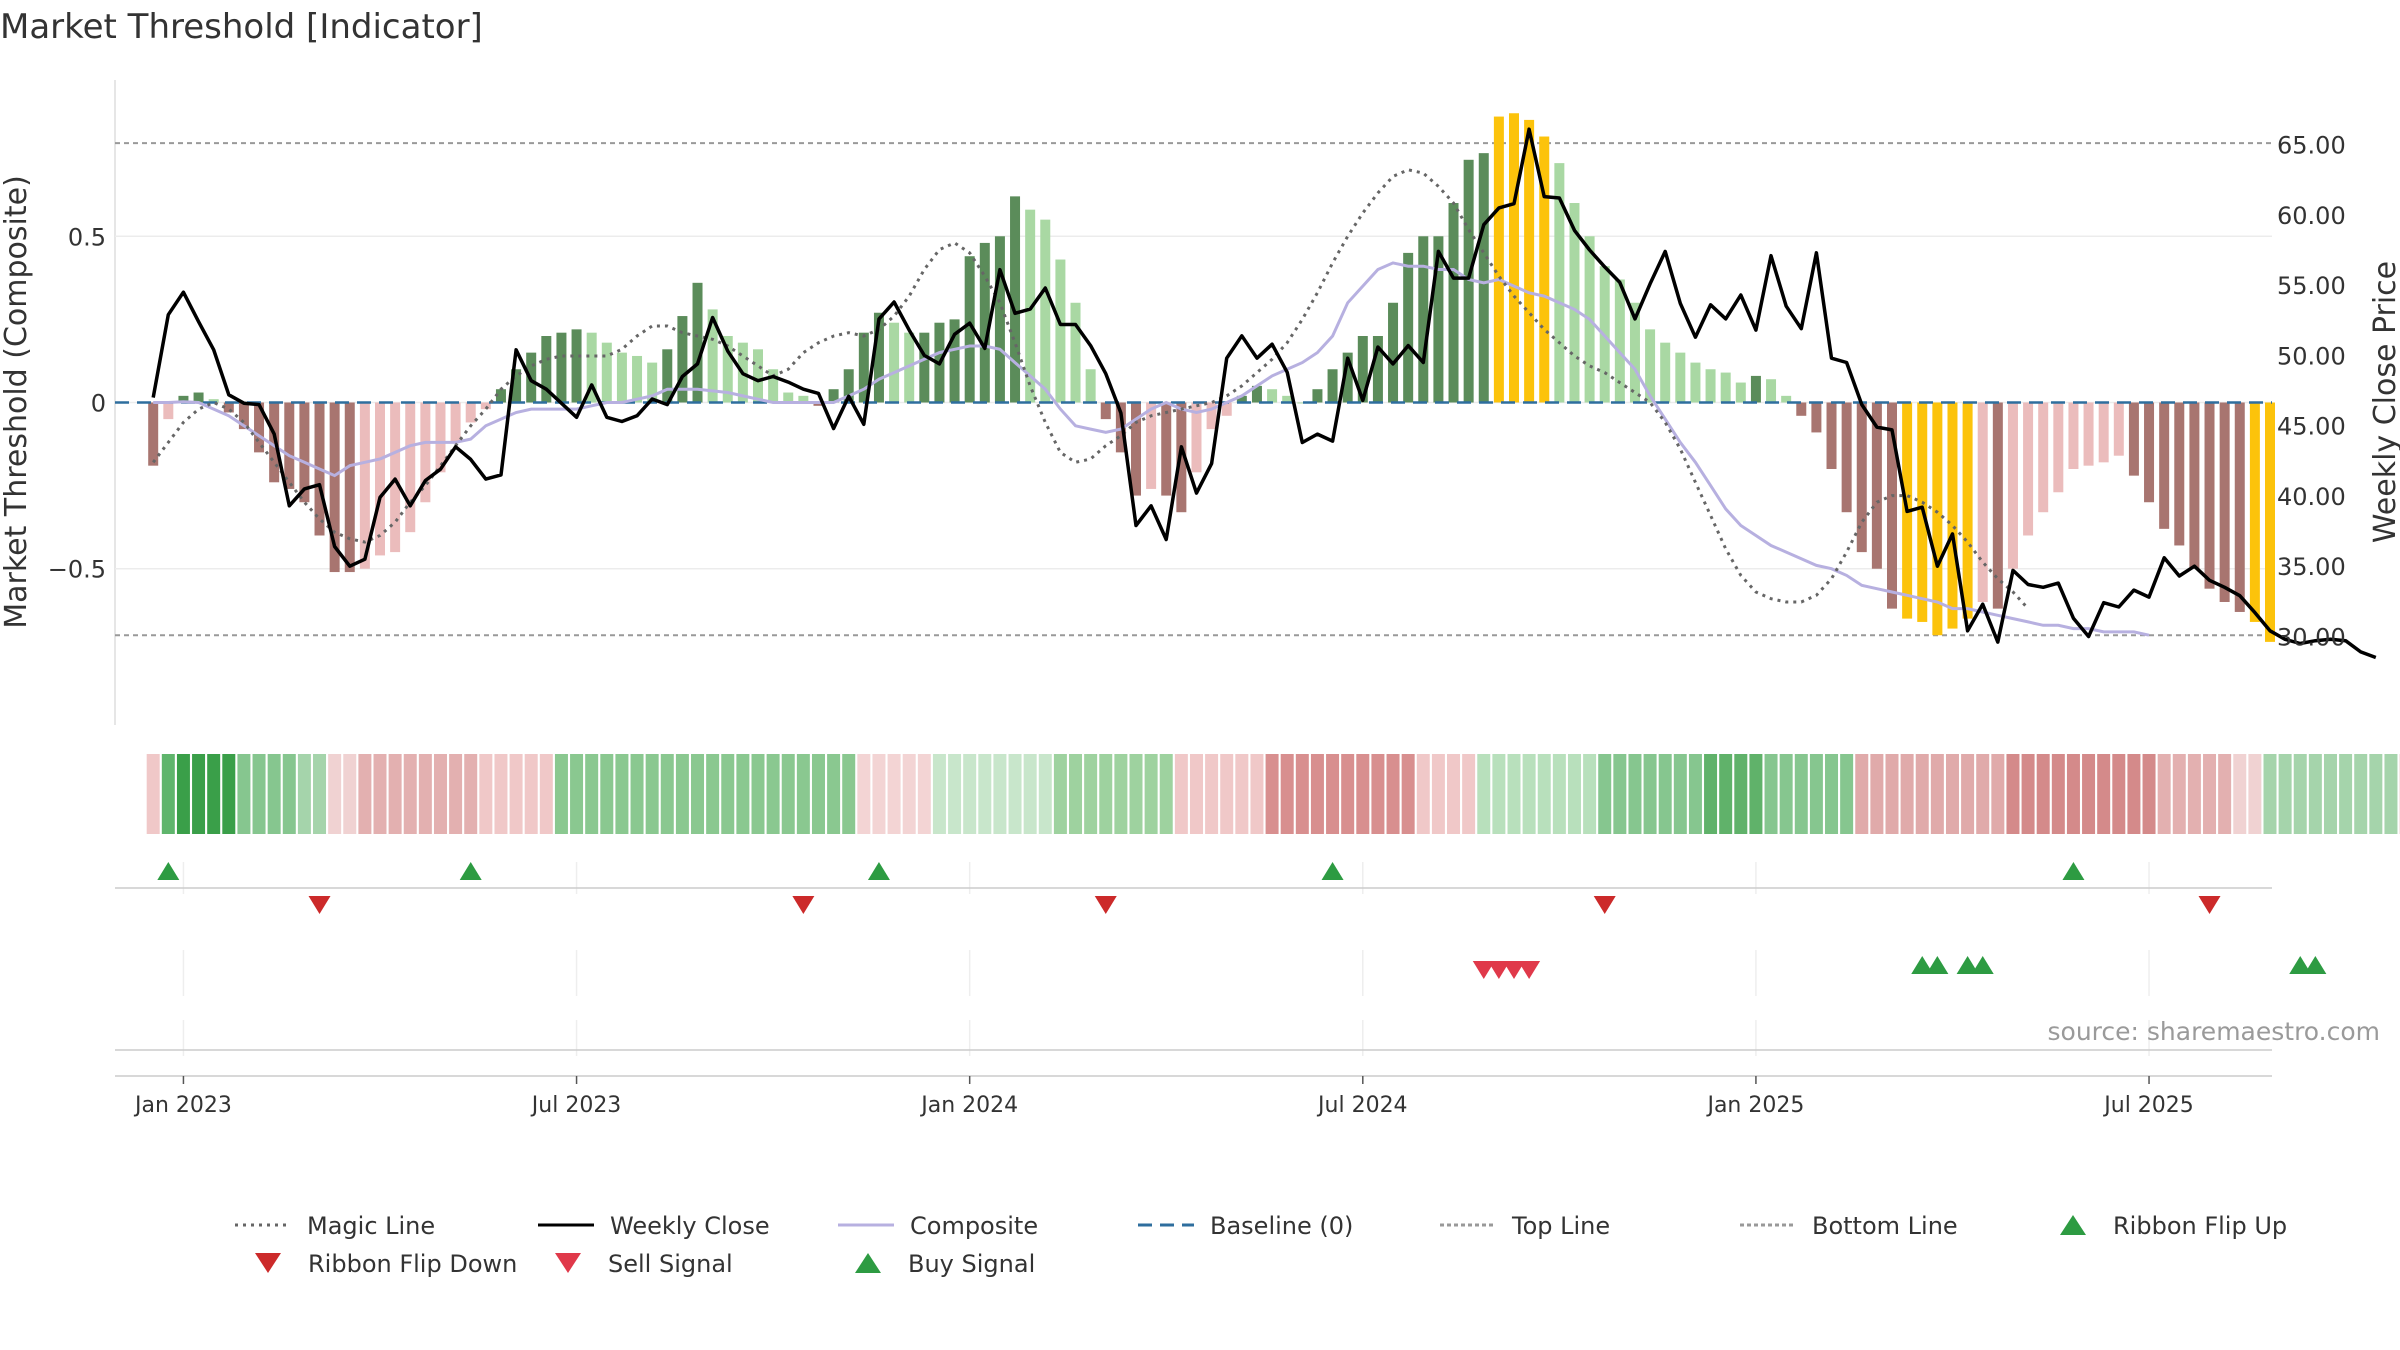 The height and width of the screenshot is (1350, 2400). I want to click on signal-markers, so click(1221, 969).